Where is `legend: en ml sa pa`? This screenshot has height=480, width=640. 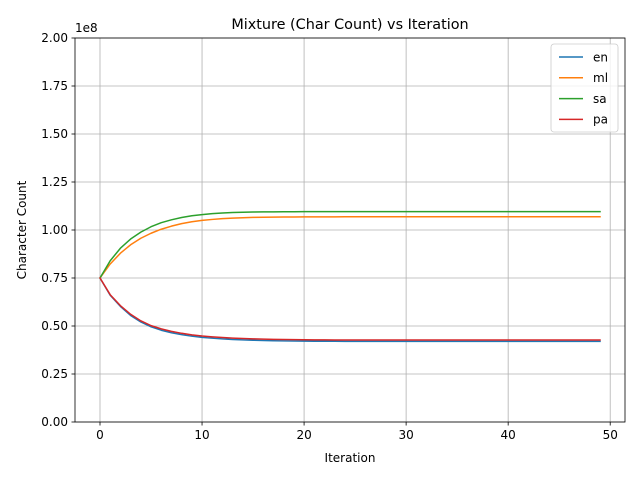 legend: en ml sa pa is located at coordinates (584, 88).